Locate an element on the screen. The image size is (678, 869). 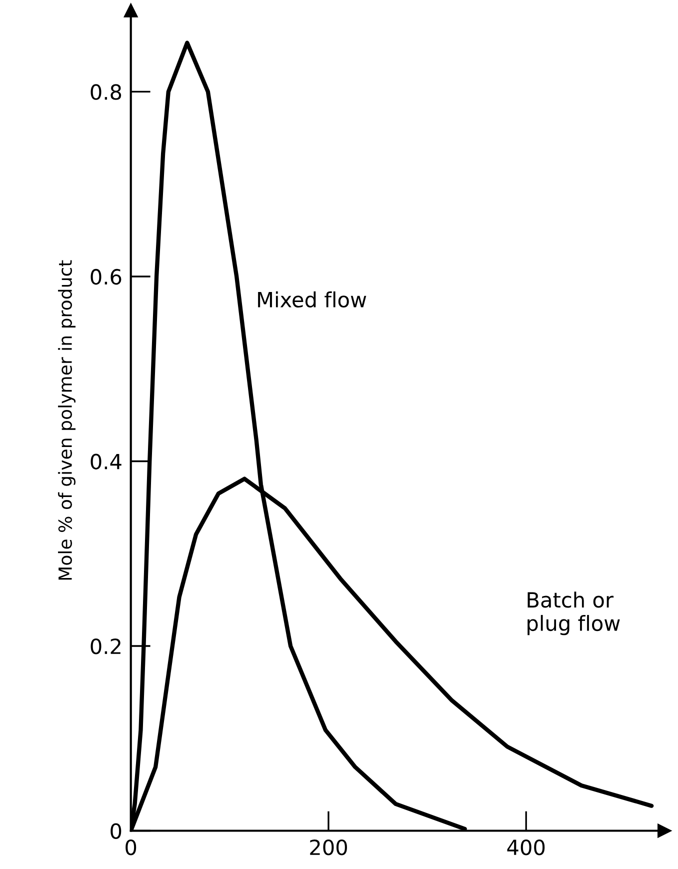
y-tick-label: 0.8 is located at coordinates (106, 92).